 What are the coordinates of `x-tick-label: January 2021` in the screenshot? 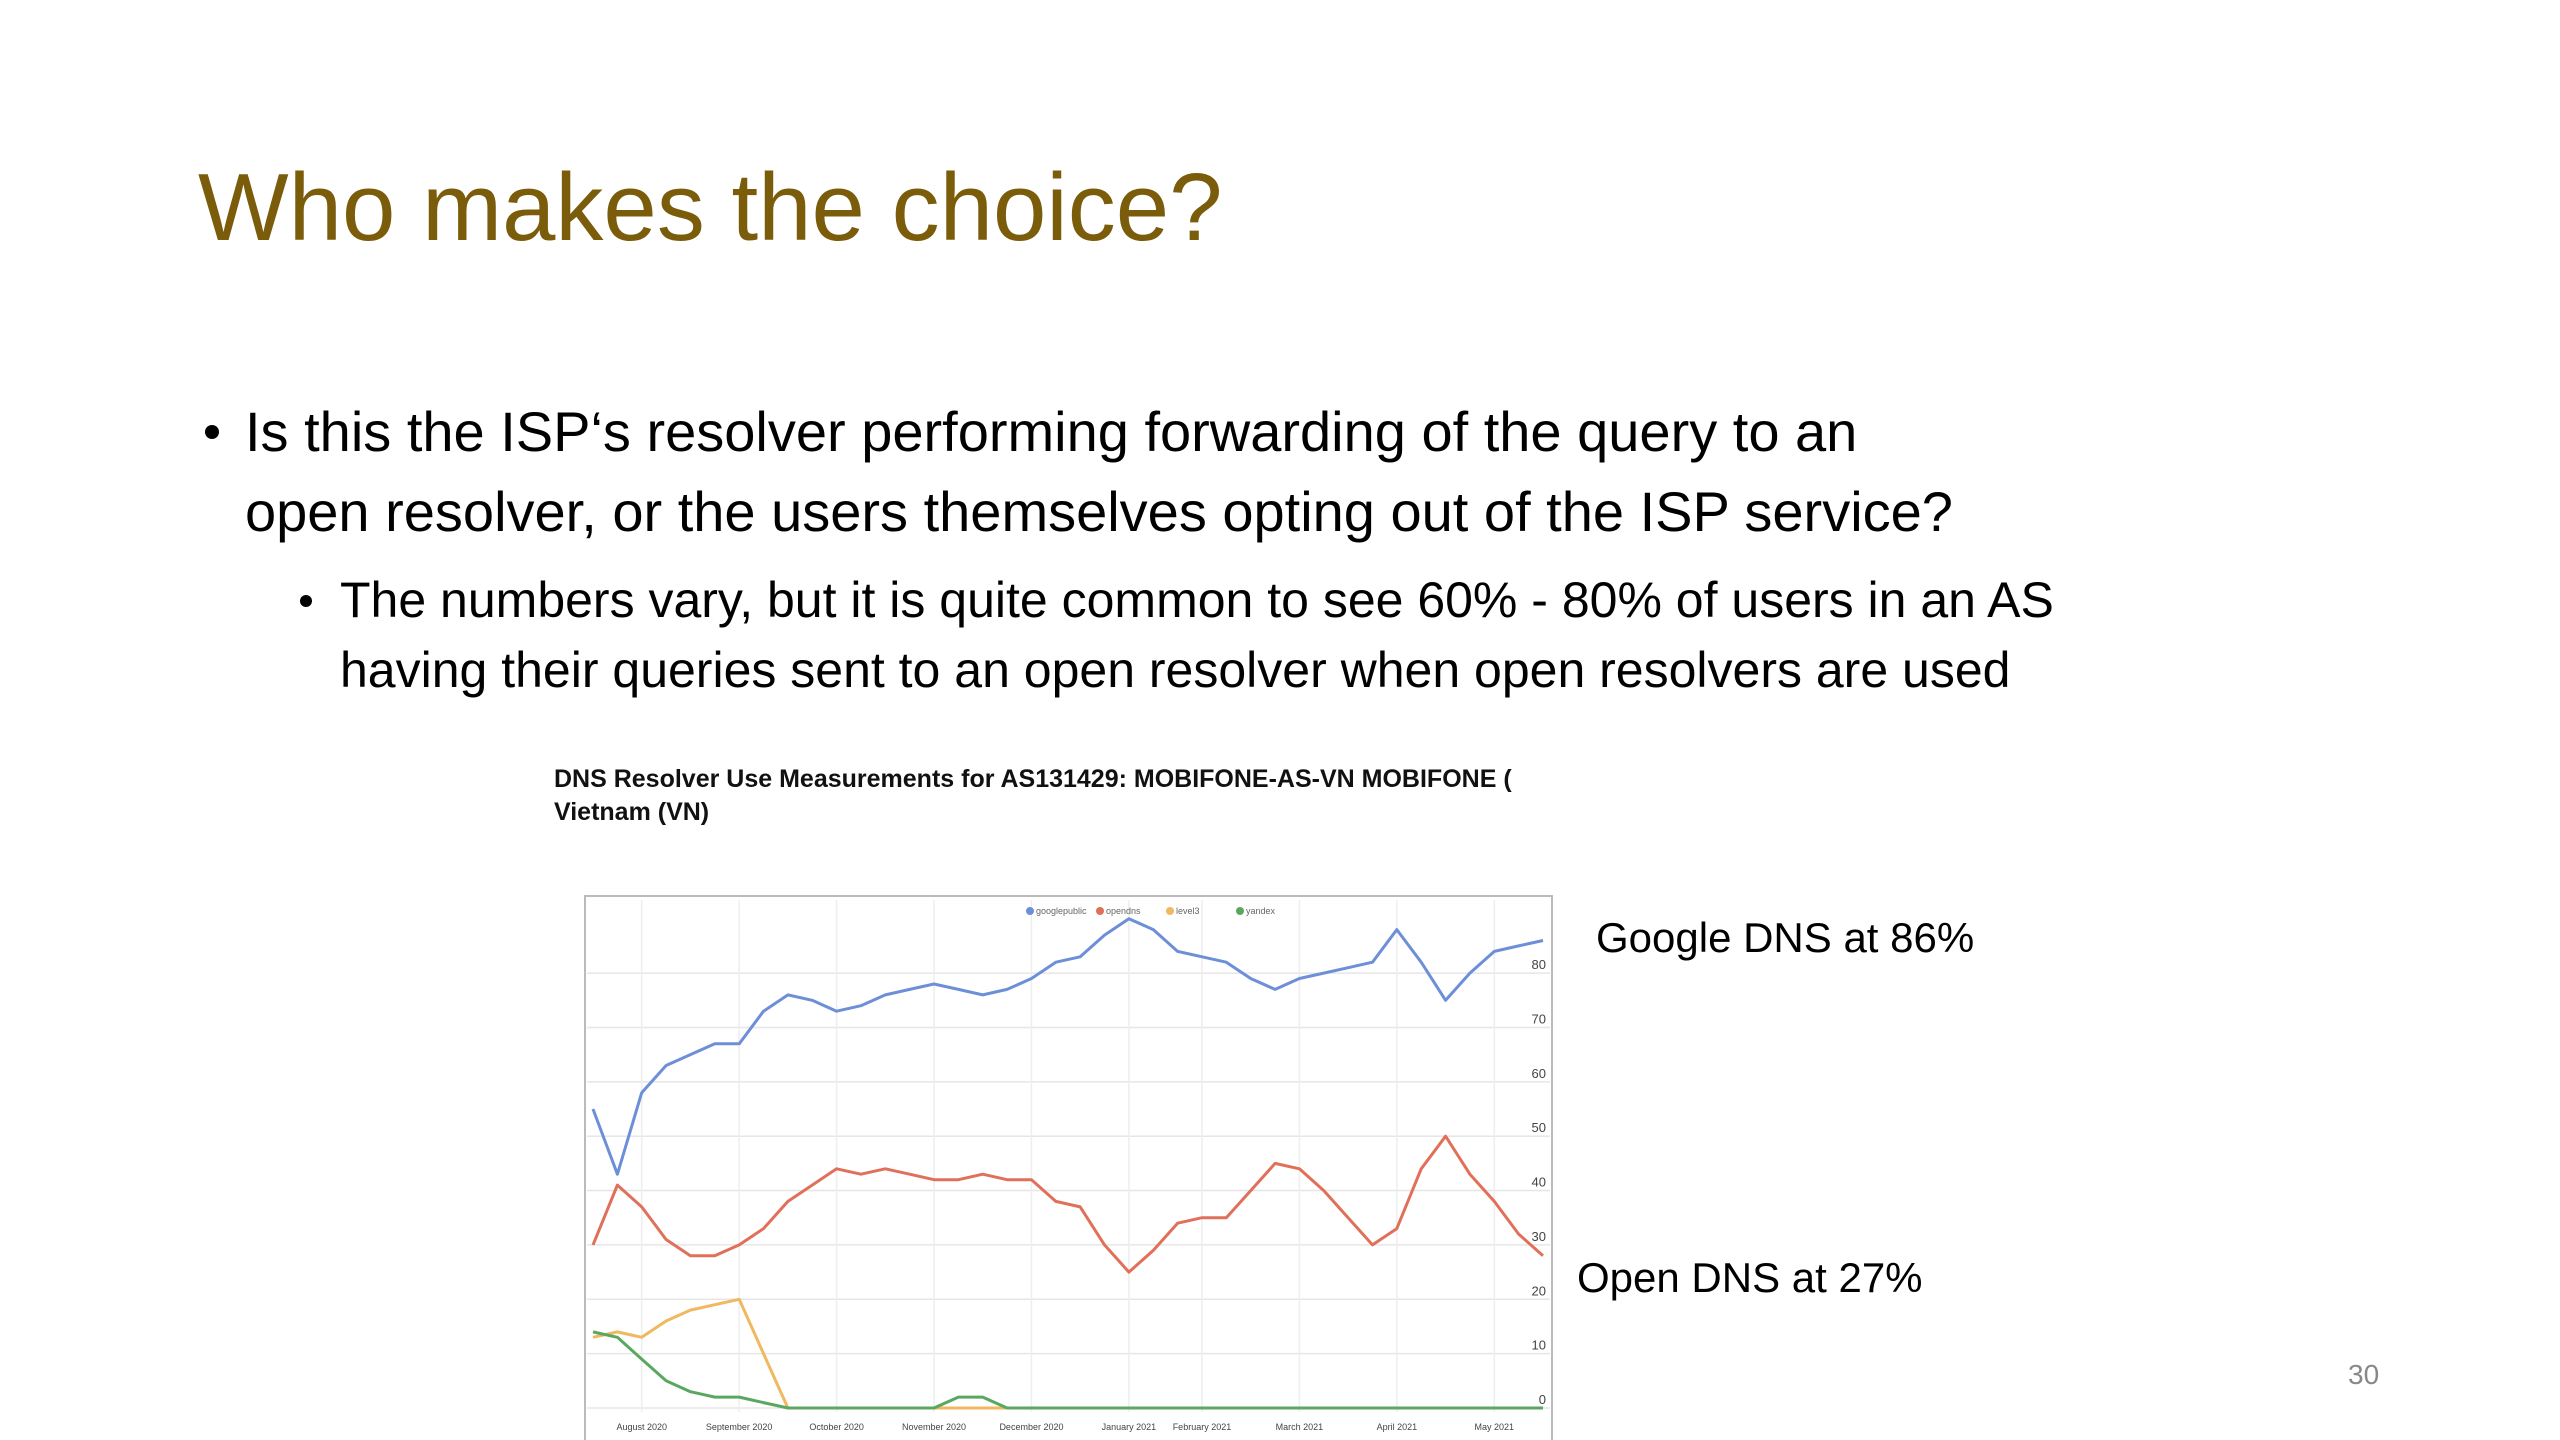 It's located at (1129, 1427).